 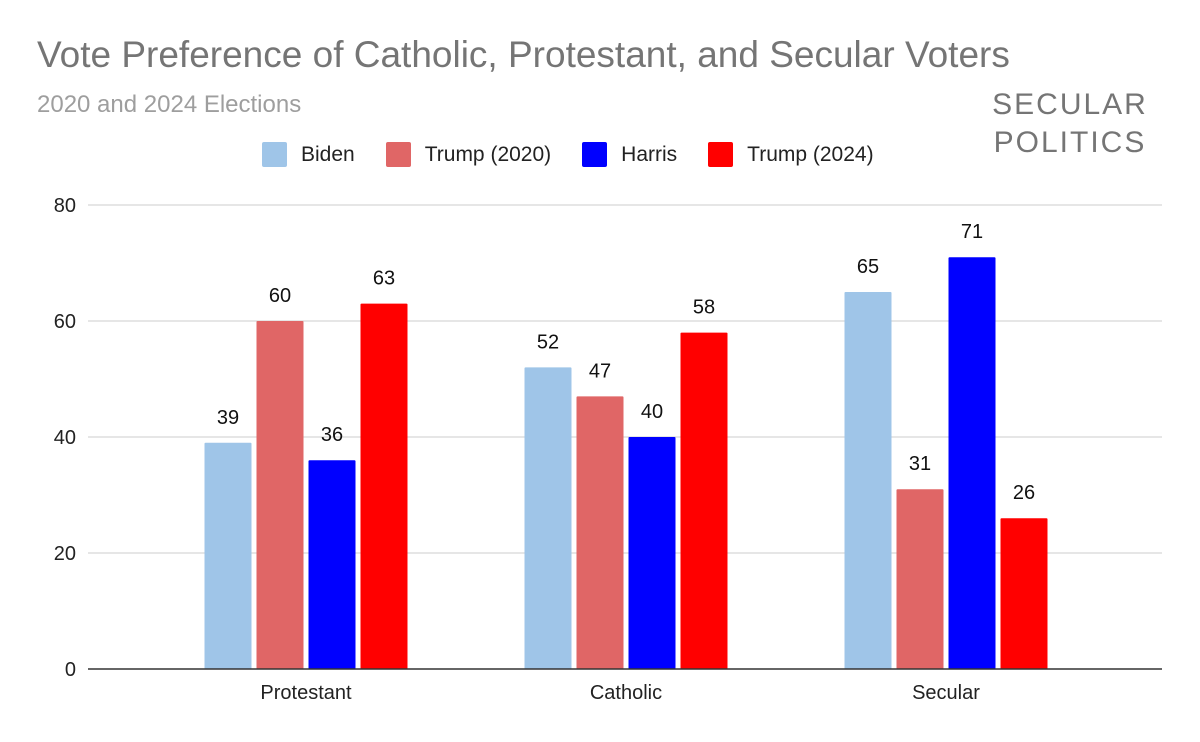 I want to click on legend-item-trump-2024: Trump (2024), so click(x=791, y=154).